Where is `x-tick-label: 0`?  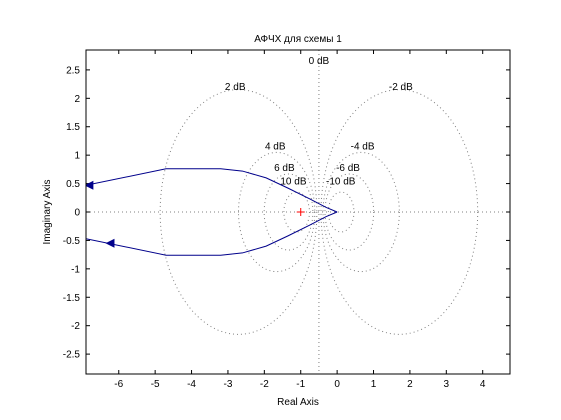
x-tick-label: 0 is located at coordinates (337, 384).